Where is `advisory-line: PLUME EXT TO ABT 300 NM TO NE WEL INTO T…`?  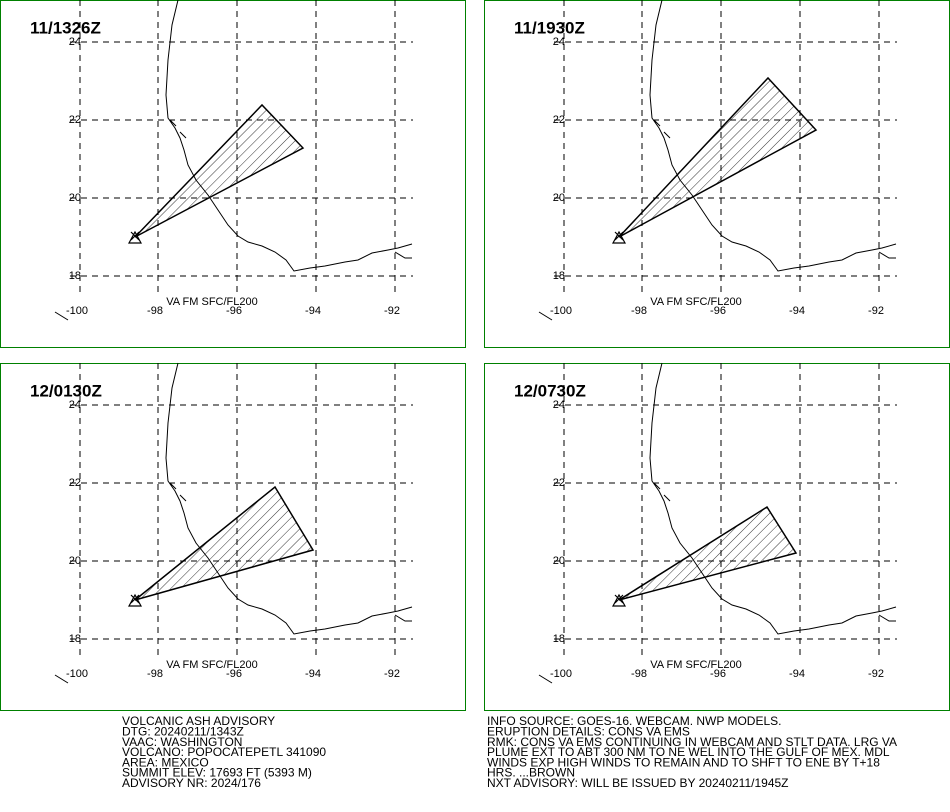 advisory-line: PLUME EXT TO ABT 300 NM TO NE WEL INTO T… is located at coordinates (688, 752).